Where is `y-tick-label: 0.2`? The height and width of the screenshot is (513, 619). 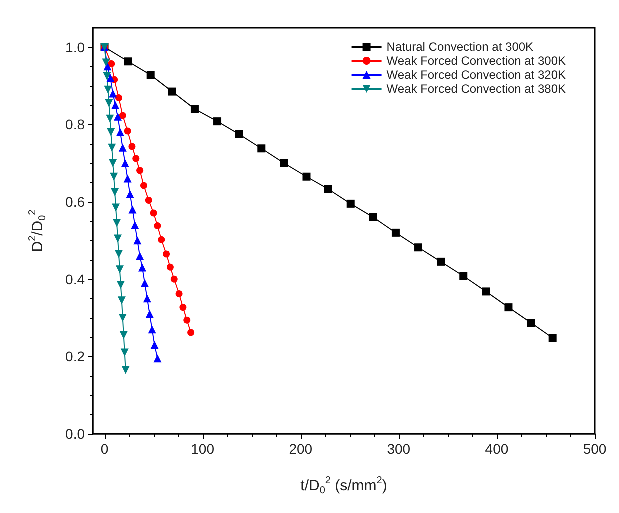
y-tick-label: 0.2 is located at coordinates (76, 356).